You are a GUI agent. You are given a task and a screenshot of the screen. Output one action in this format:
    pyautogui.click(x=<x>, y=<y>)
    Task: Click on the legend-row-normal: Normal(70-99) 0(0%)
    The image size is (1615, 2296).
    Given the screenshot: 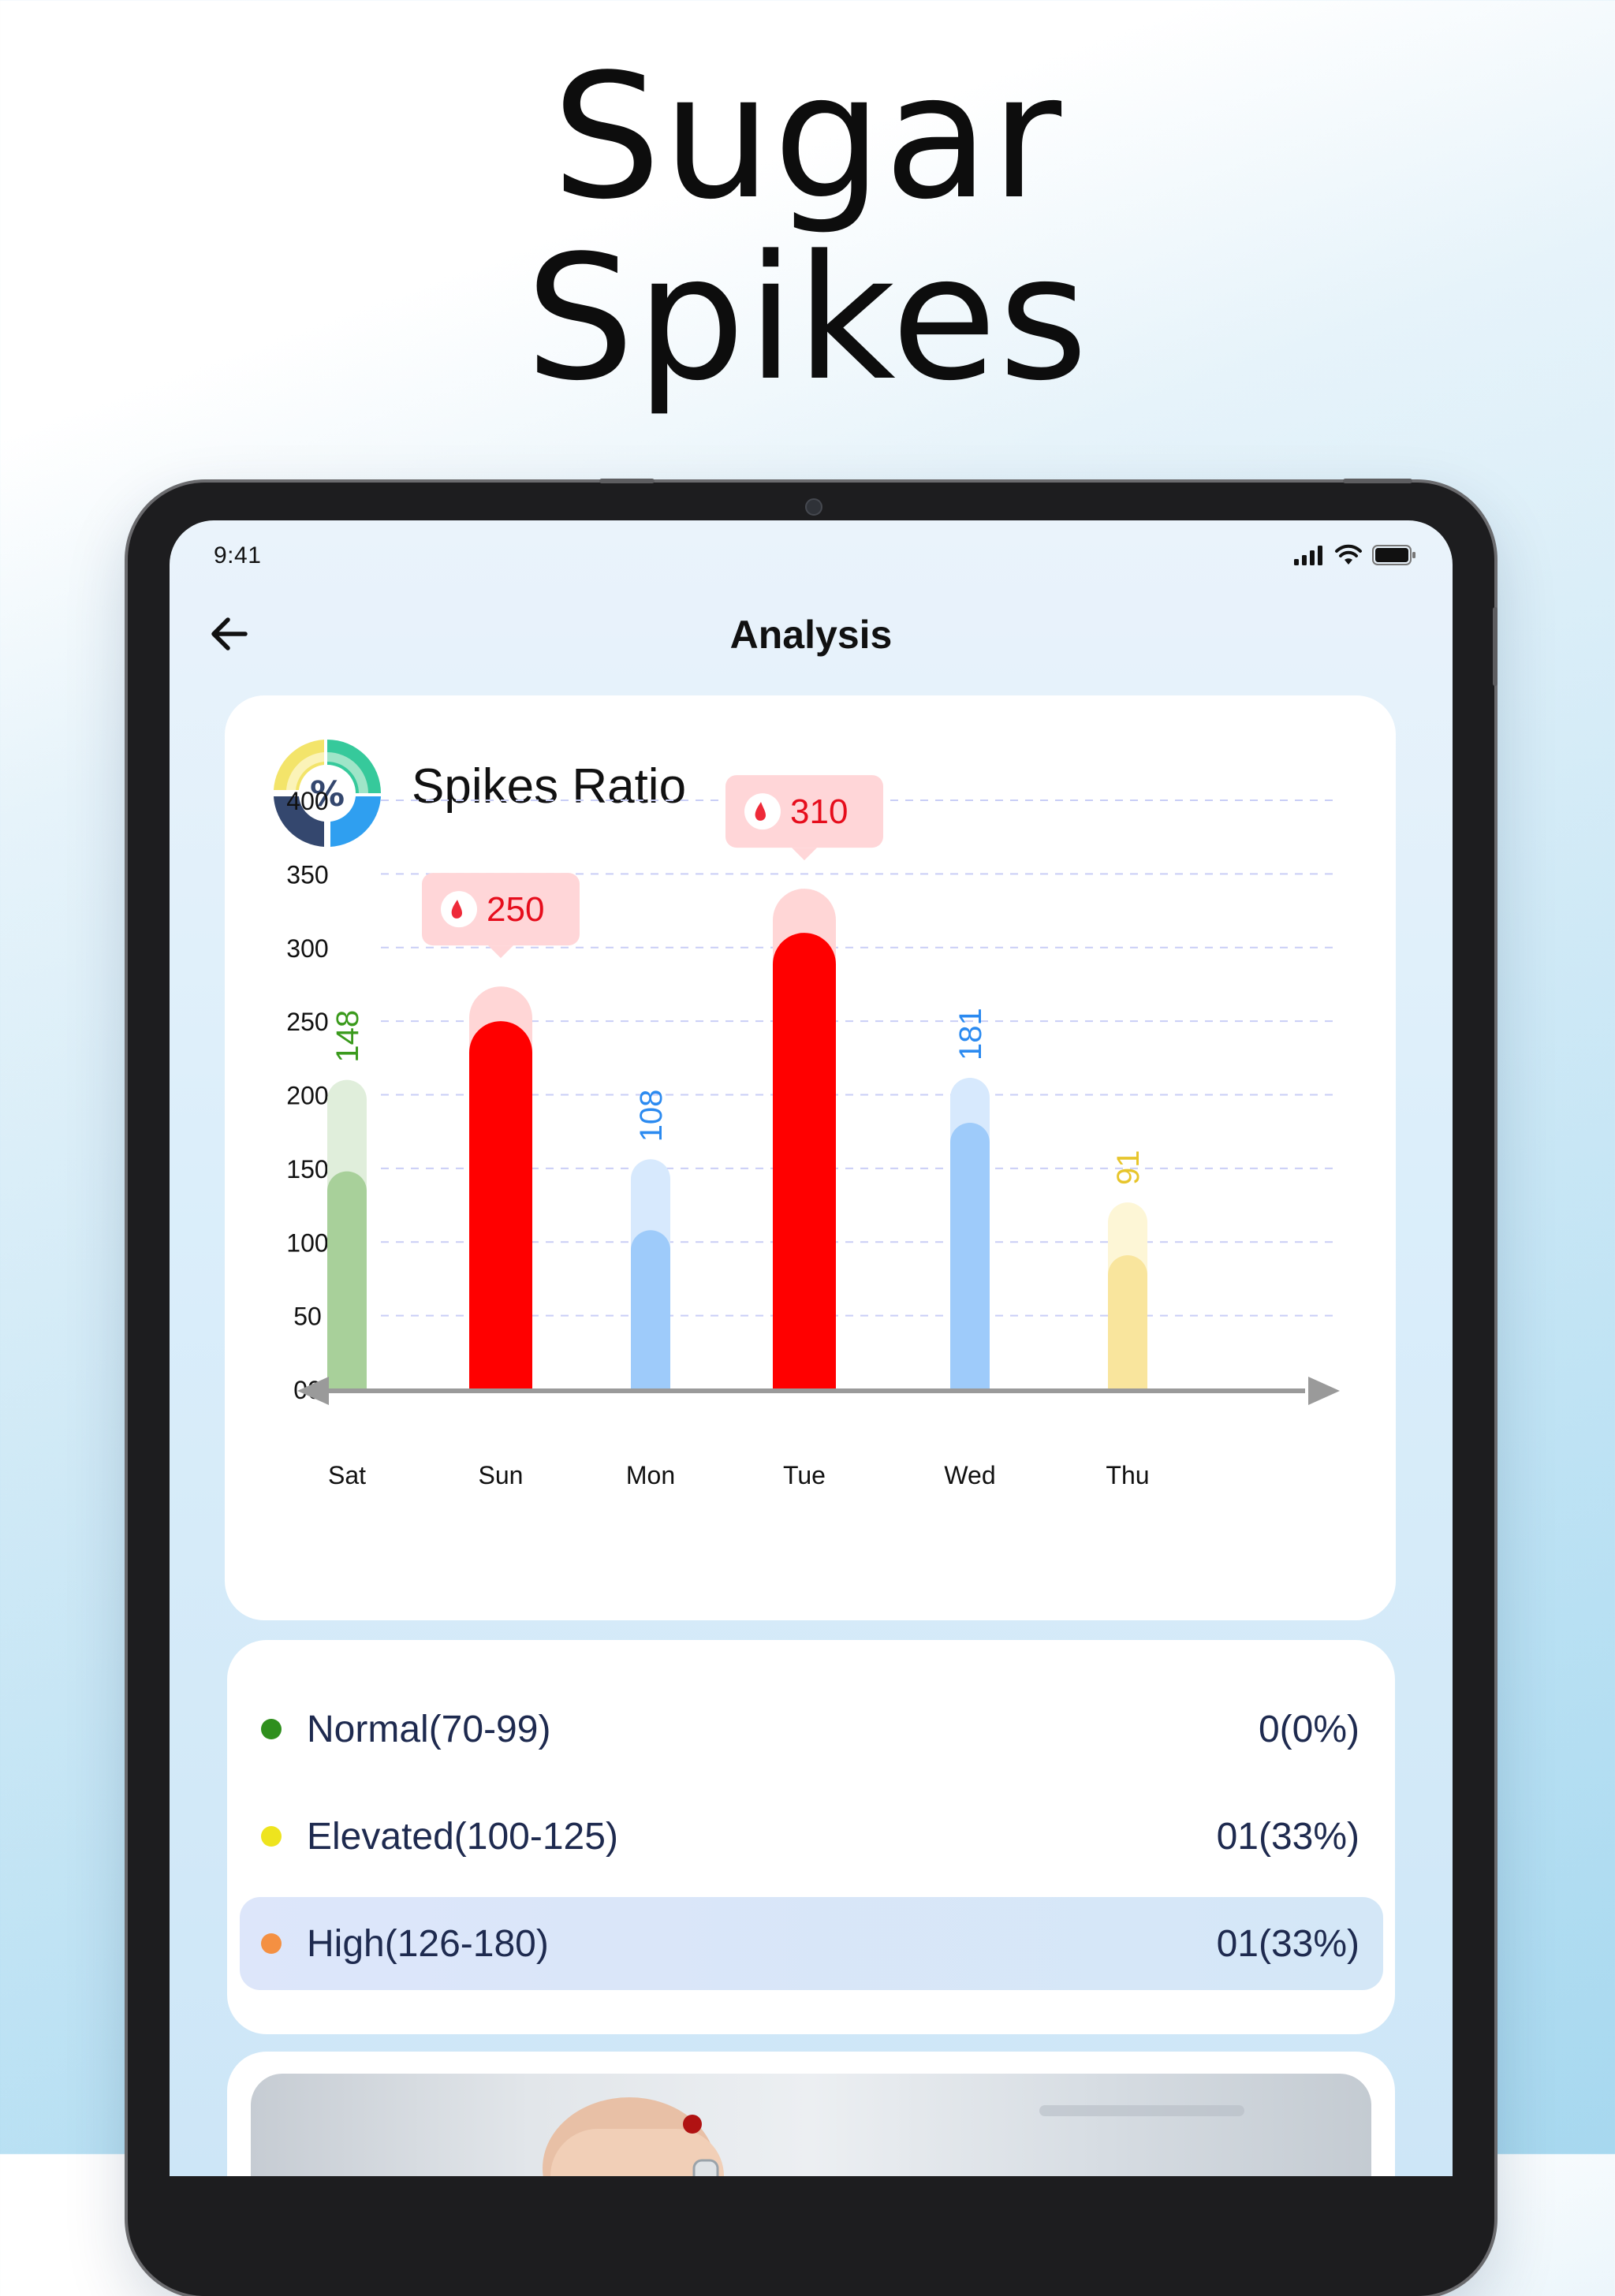 What is the action you would take?
    pyautogui.click(x=812, y=1729)
    